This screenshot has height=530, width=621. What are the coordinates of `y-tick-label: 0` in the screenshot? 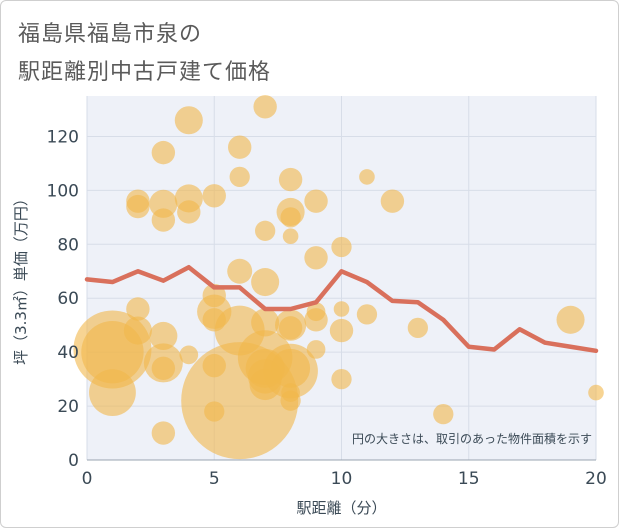 It's located at (73, 461).